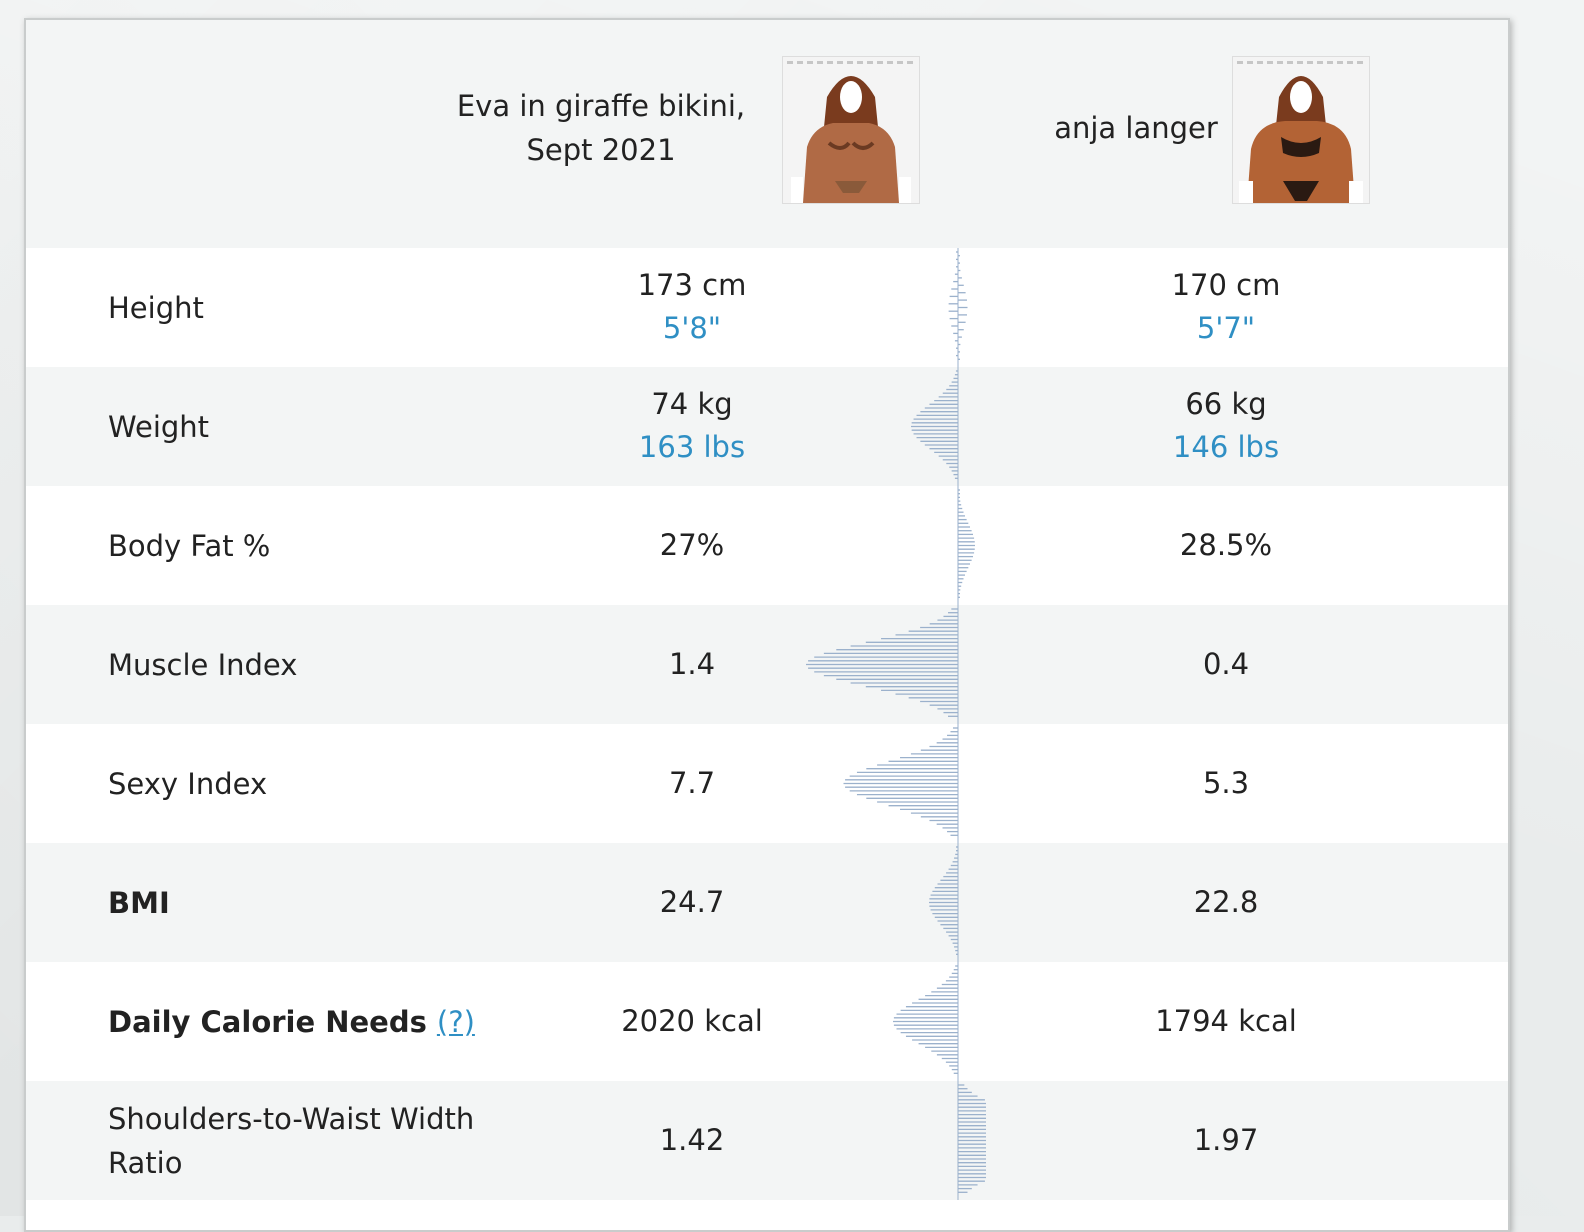 The width and height of the screenshot is (1584, 1232). Describe the element at coordinates (1226, 285) in the screenshot. I see `value-main: 170 cm` at that location.